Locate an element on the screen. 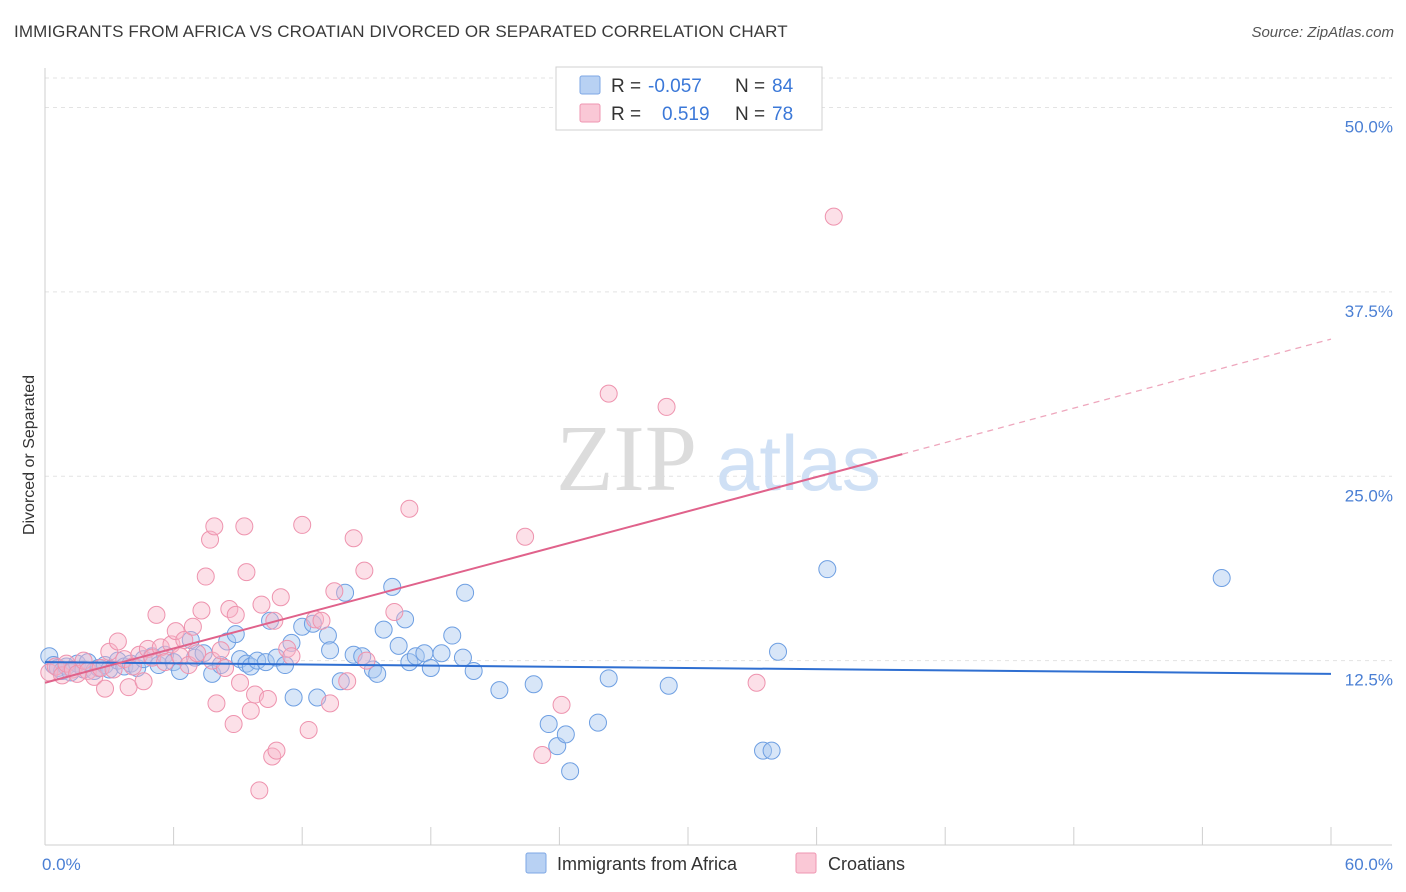 Image resolution: width=1406 pixels, height=892 pixels. x-tick-label: 0.0% is located at coordinates (61, 864).